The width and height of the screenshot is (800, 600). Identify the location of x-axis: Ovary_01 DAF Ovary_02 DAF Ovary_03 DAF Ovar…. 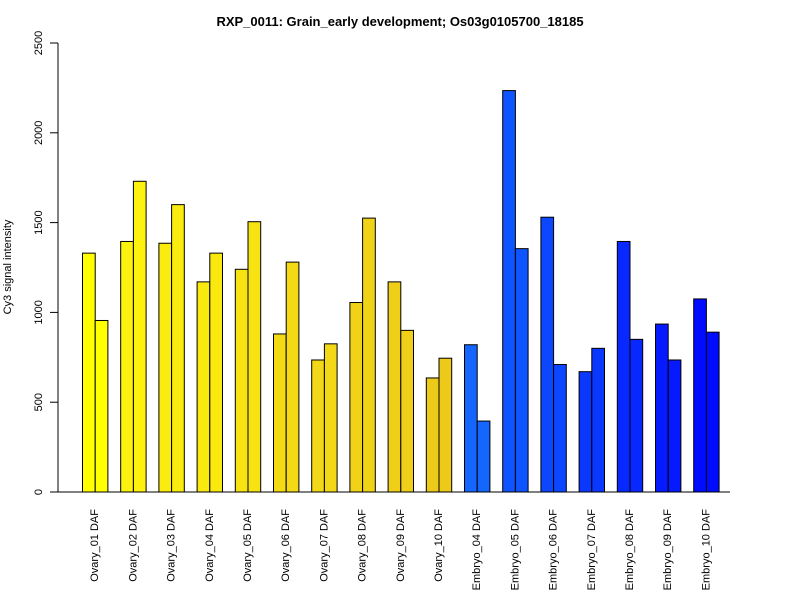
(394, 541).